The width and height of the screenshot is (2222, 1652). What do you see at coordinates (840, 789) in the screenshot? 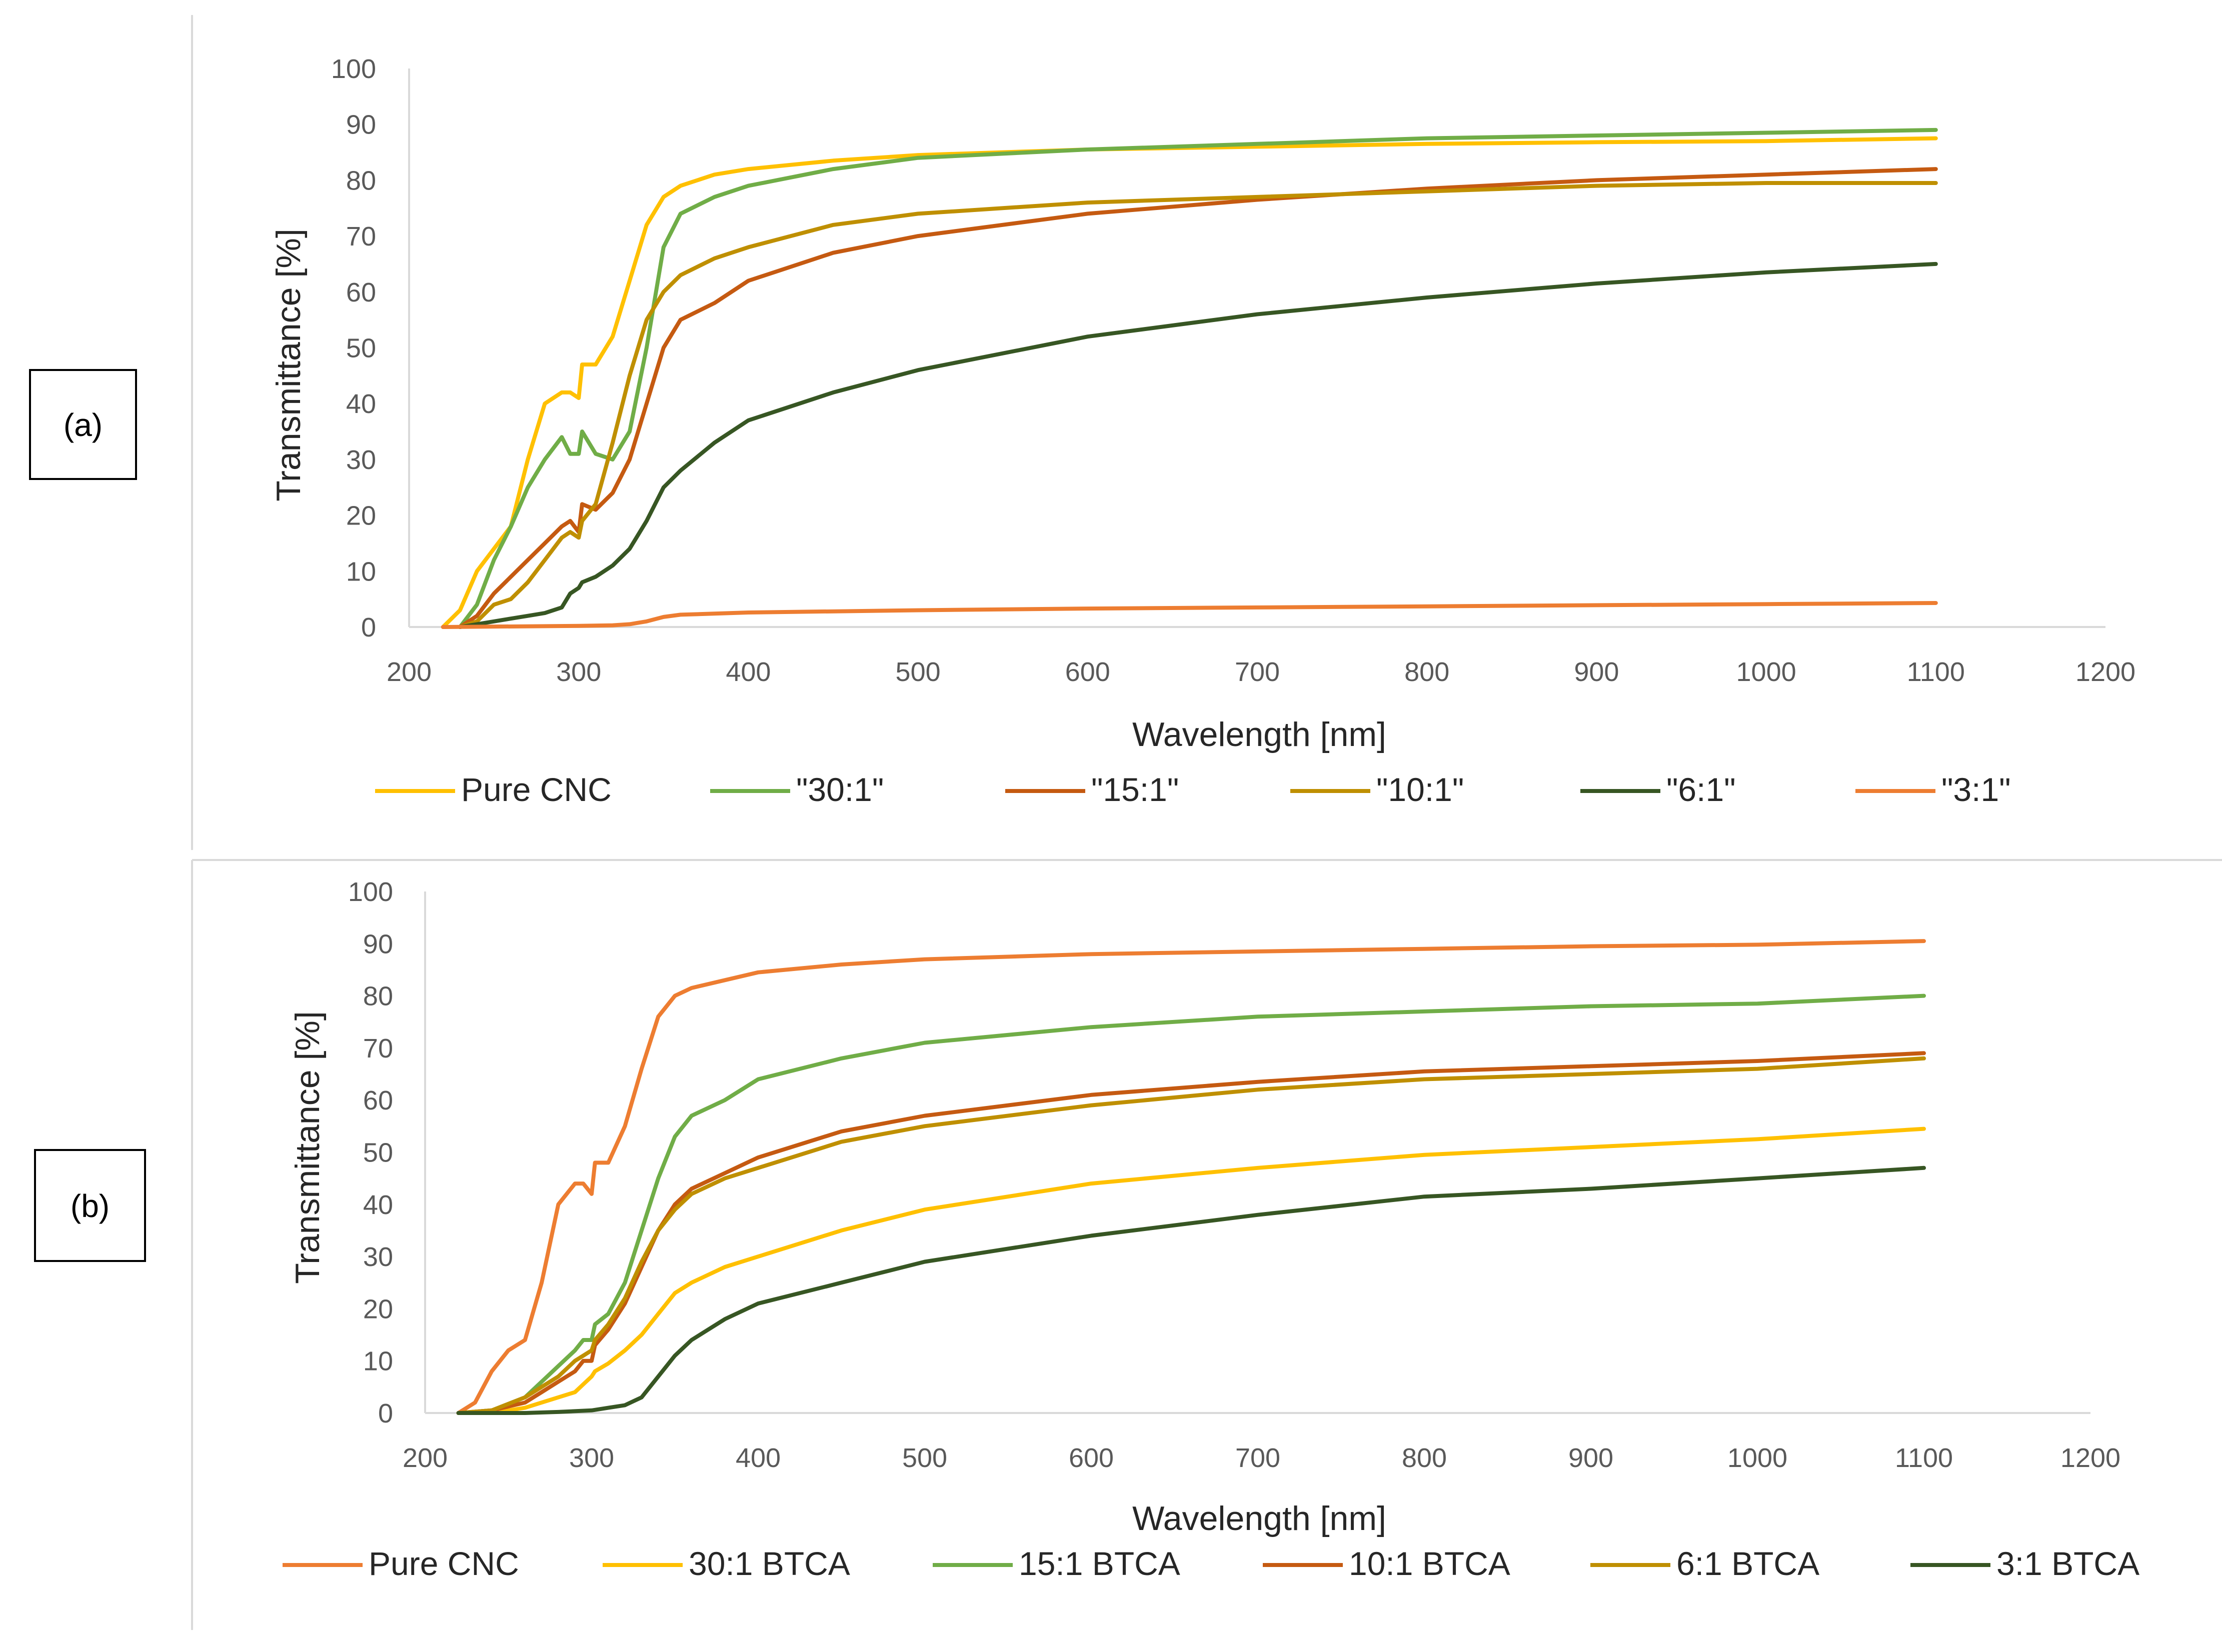
I see `legend-label-2: "30:1"` at bounding box center [840, 789].